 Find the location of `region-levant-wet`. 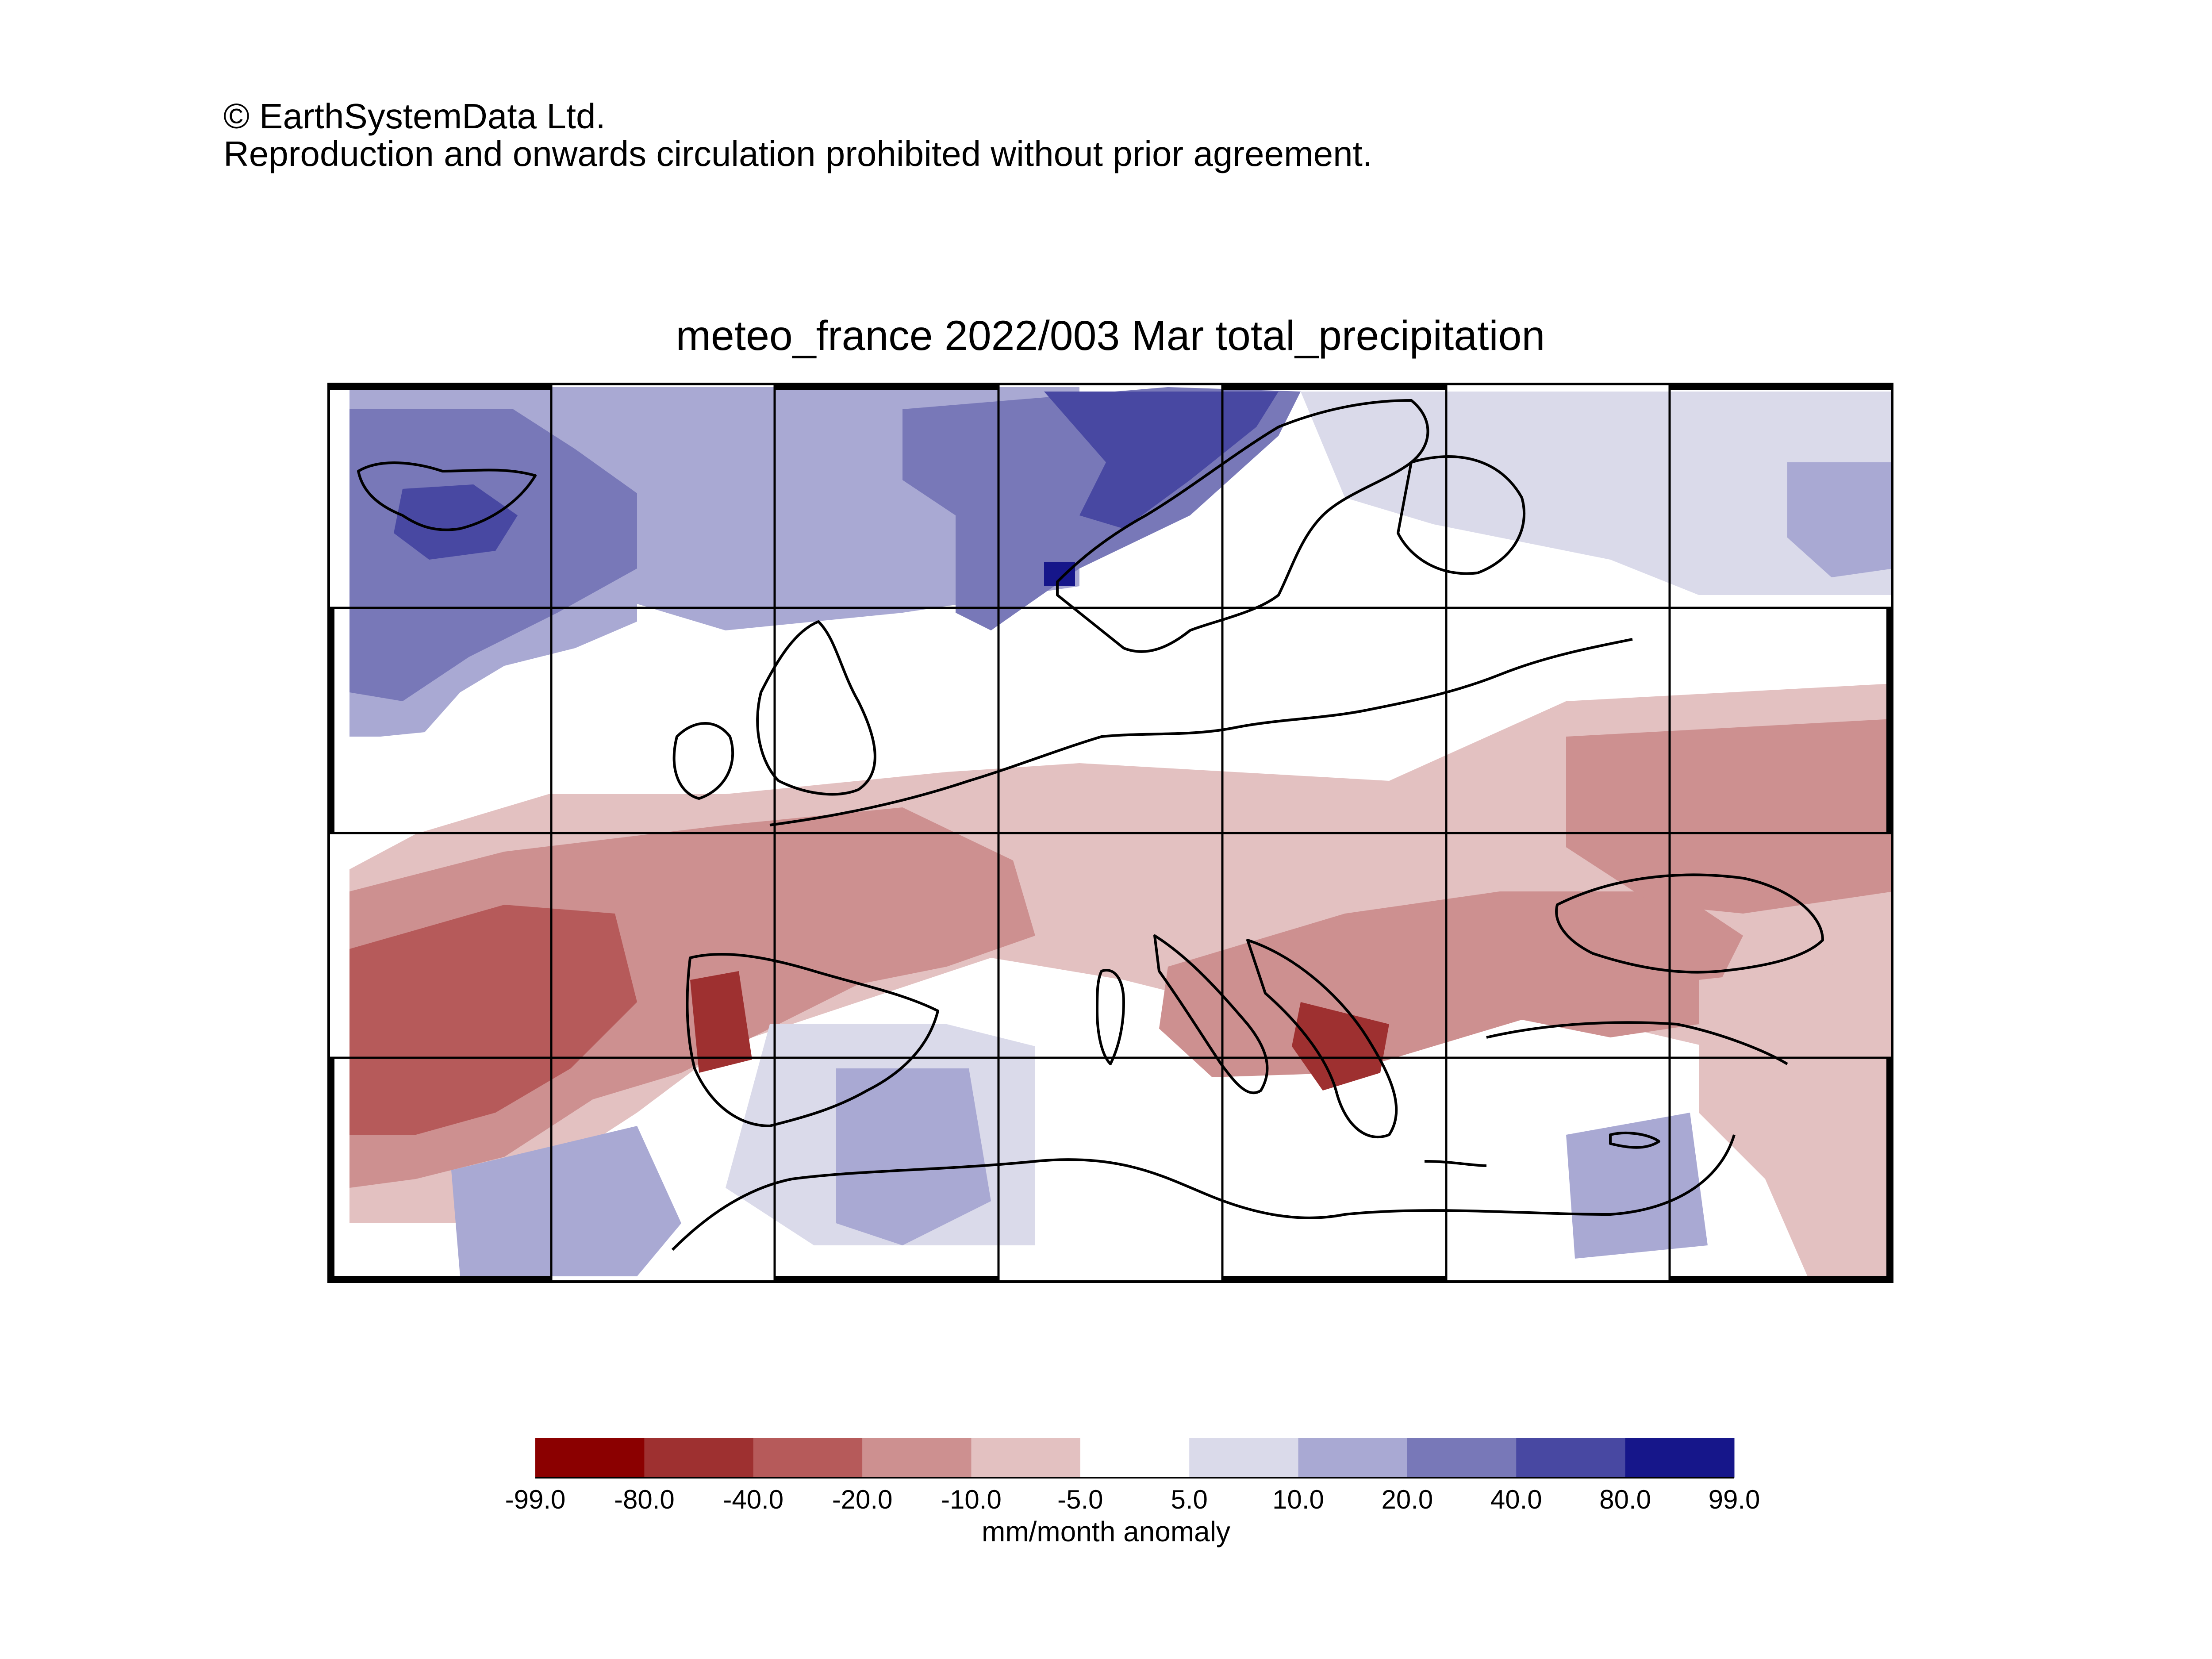

region-levant-wet is located at coordinates (1637, 1186).